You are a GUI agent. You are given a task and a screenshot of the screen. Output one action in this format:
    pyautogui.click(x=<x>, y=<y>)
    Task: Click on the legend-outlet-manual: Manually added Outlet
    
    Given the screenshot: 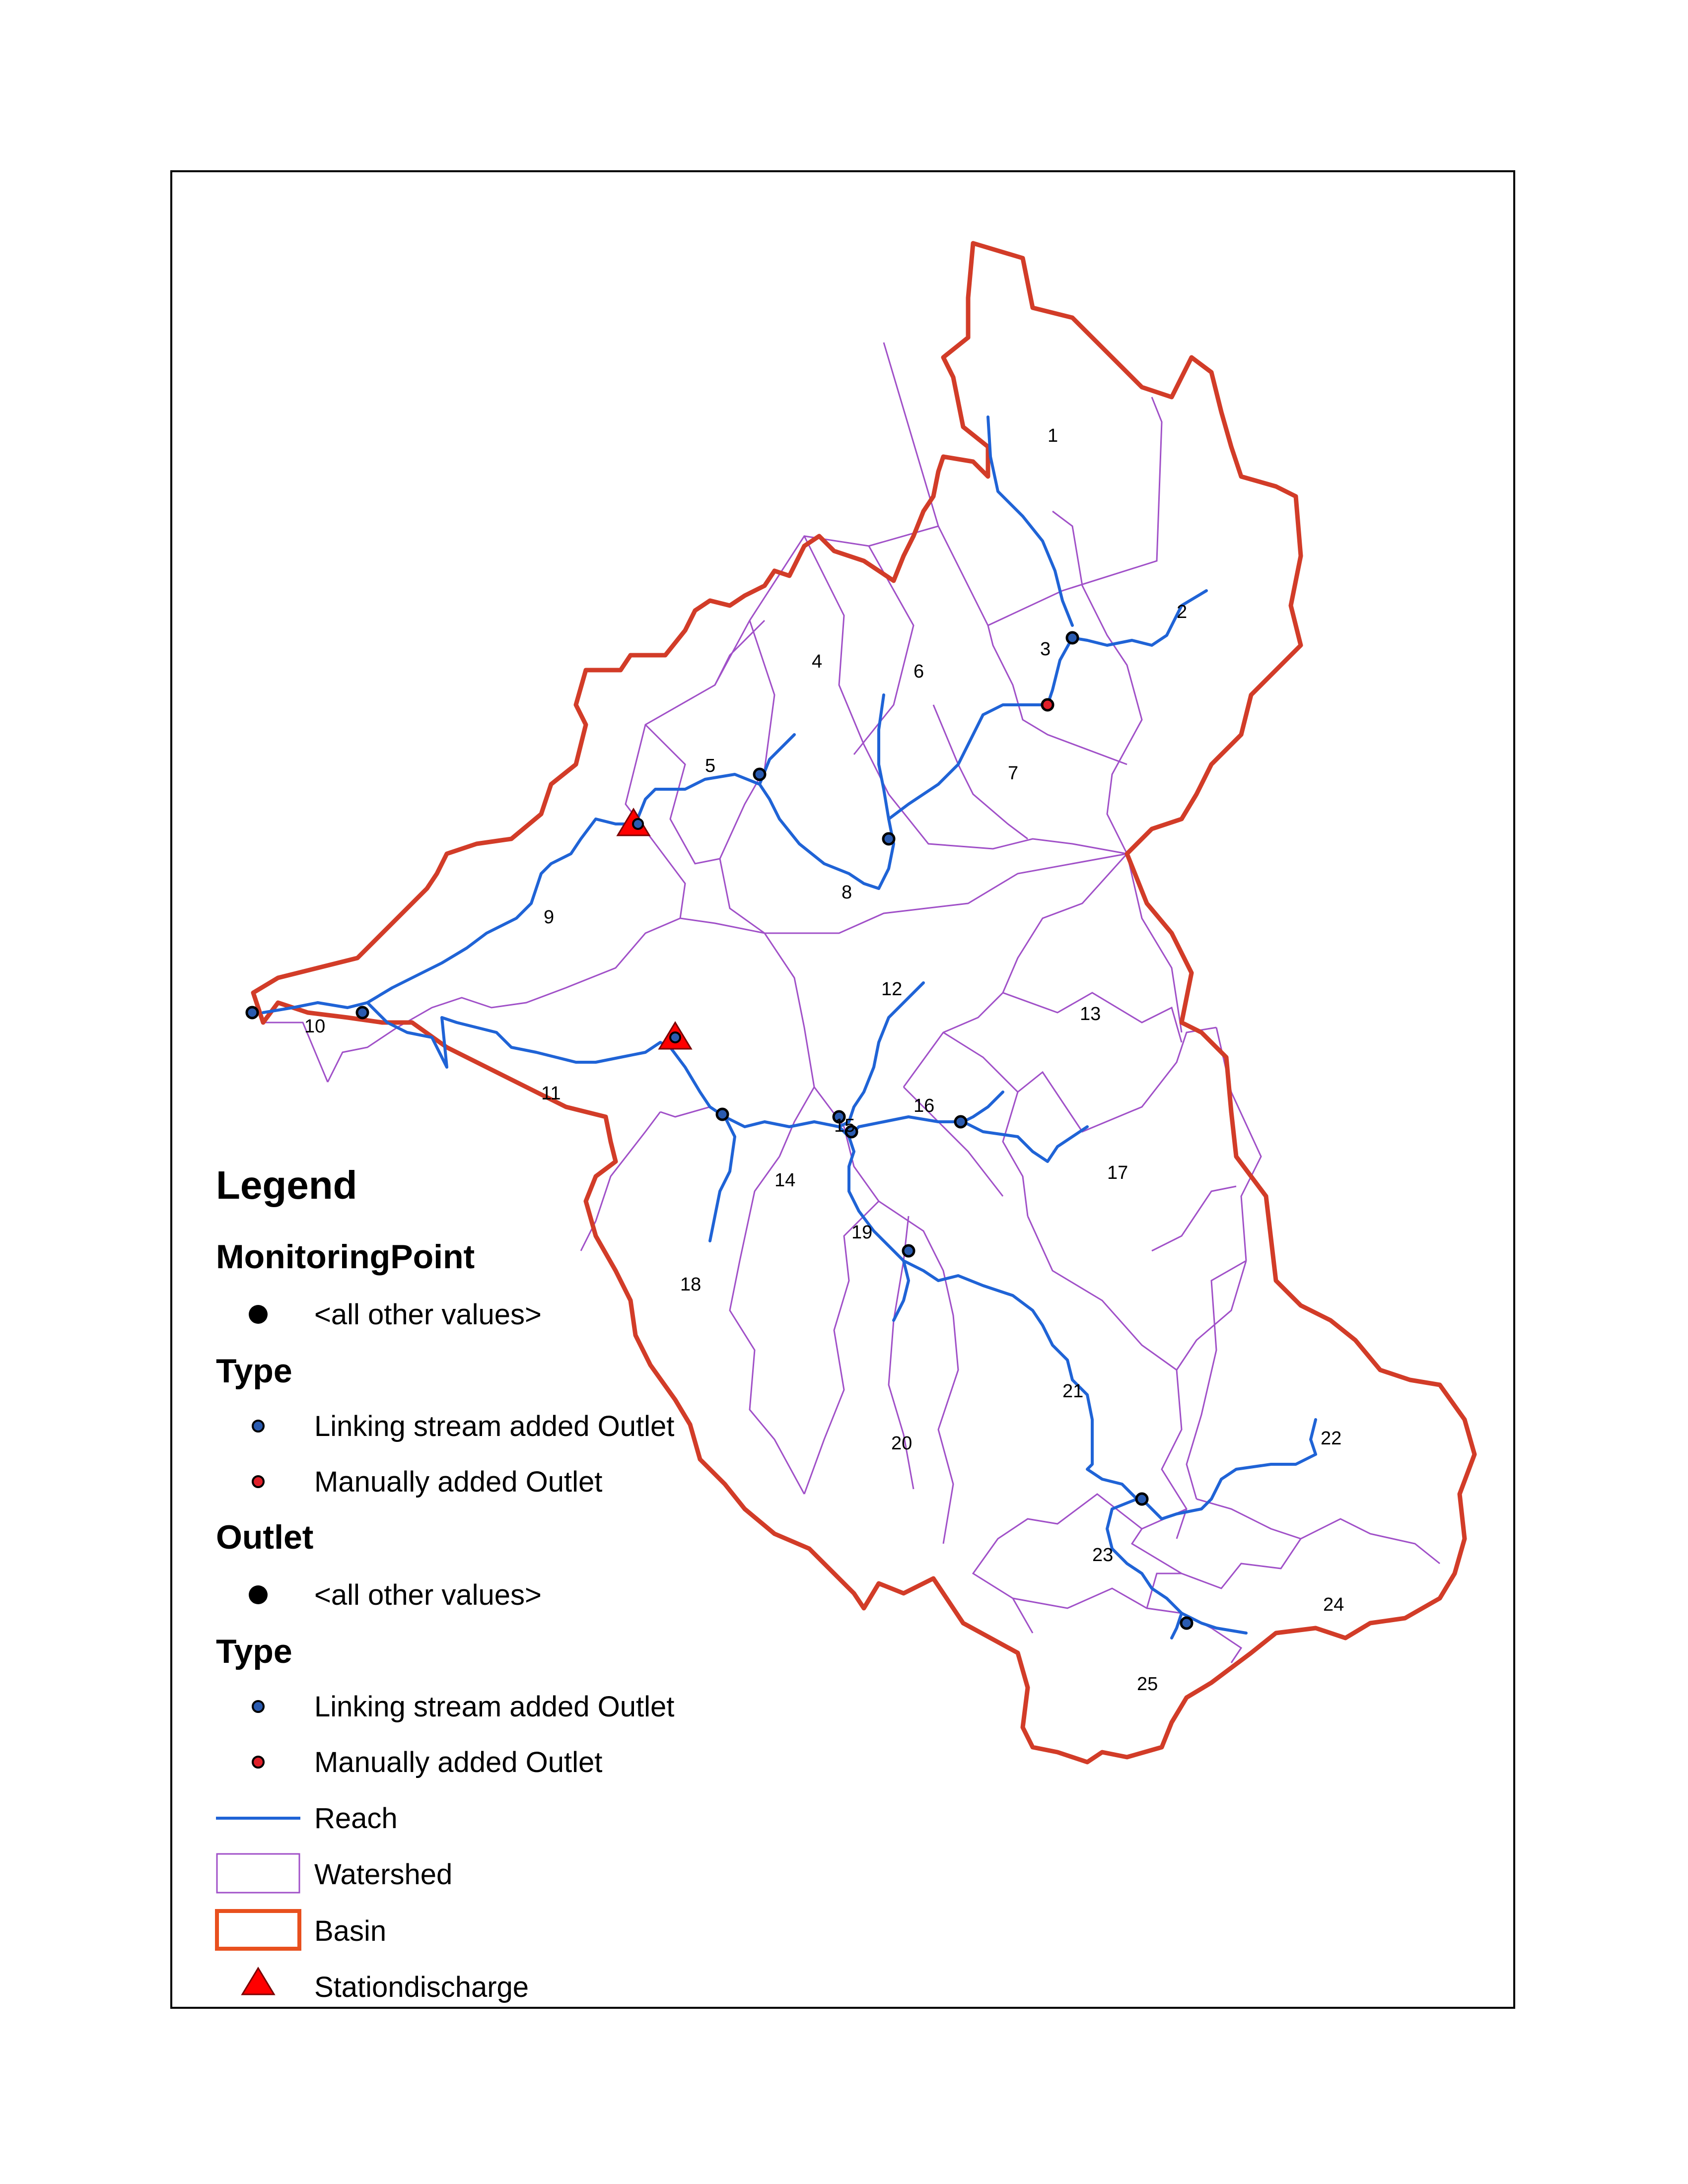 What is the action you would take?
    pyautogui.click(x=458, y=1762)
    